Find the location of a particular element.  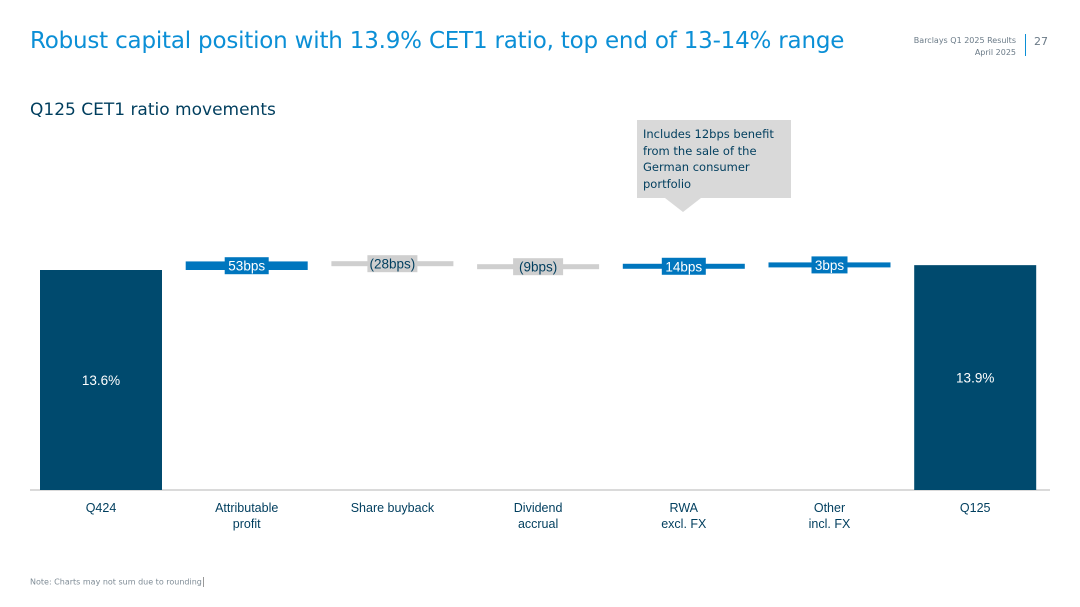

data-label-5: 3bps is located at coordinates (830, 265).